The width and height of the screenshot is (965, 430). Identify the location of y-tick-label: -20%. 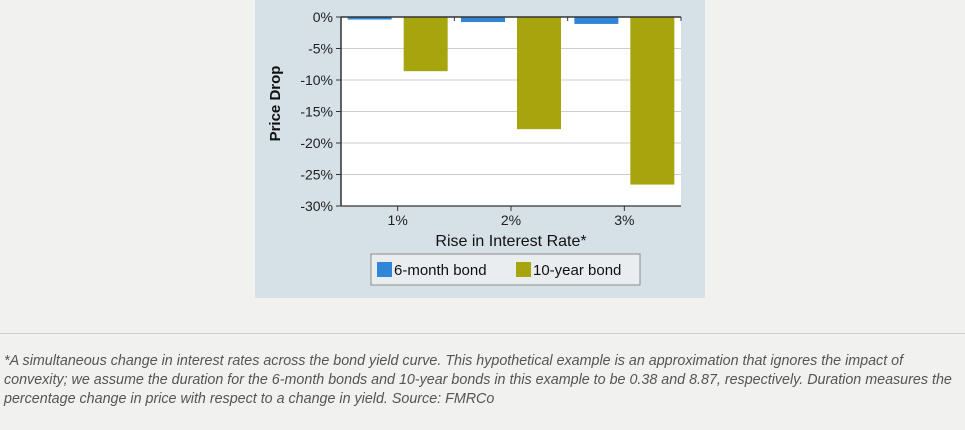
(316, 143).